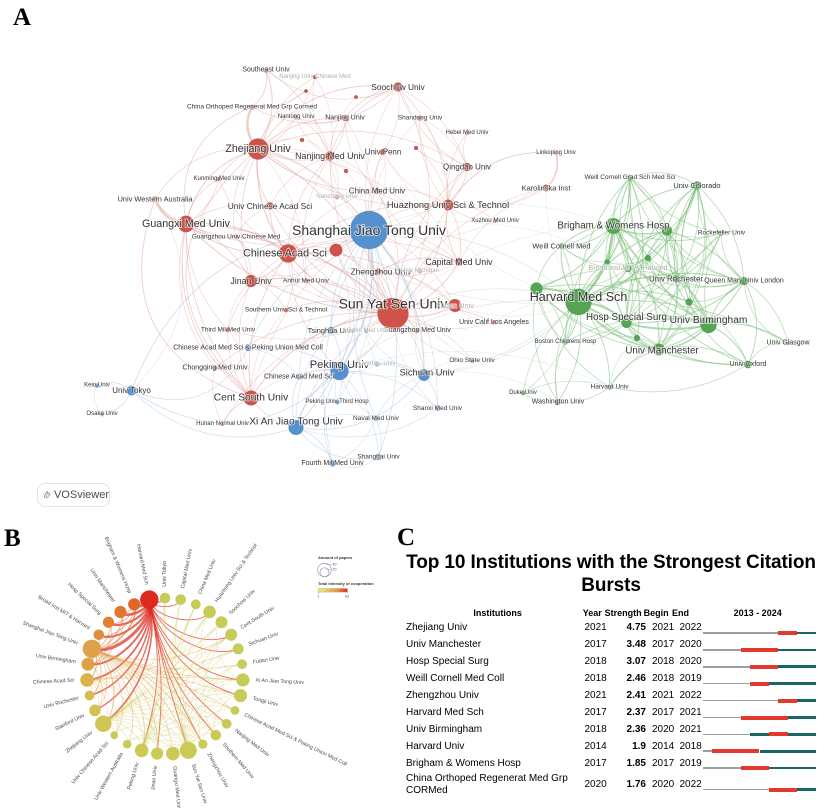 The height and width of the screenshot is (808, 824). I want to click on institution-node-label: Karolinska Inst, so click(547, 188).